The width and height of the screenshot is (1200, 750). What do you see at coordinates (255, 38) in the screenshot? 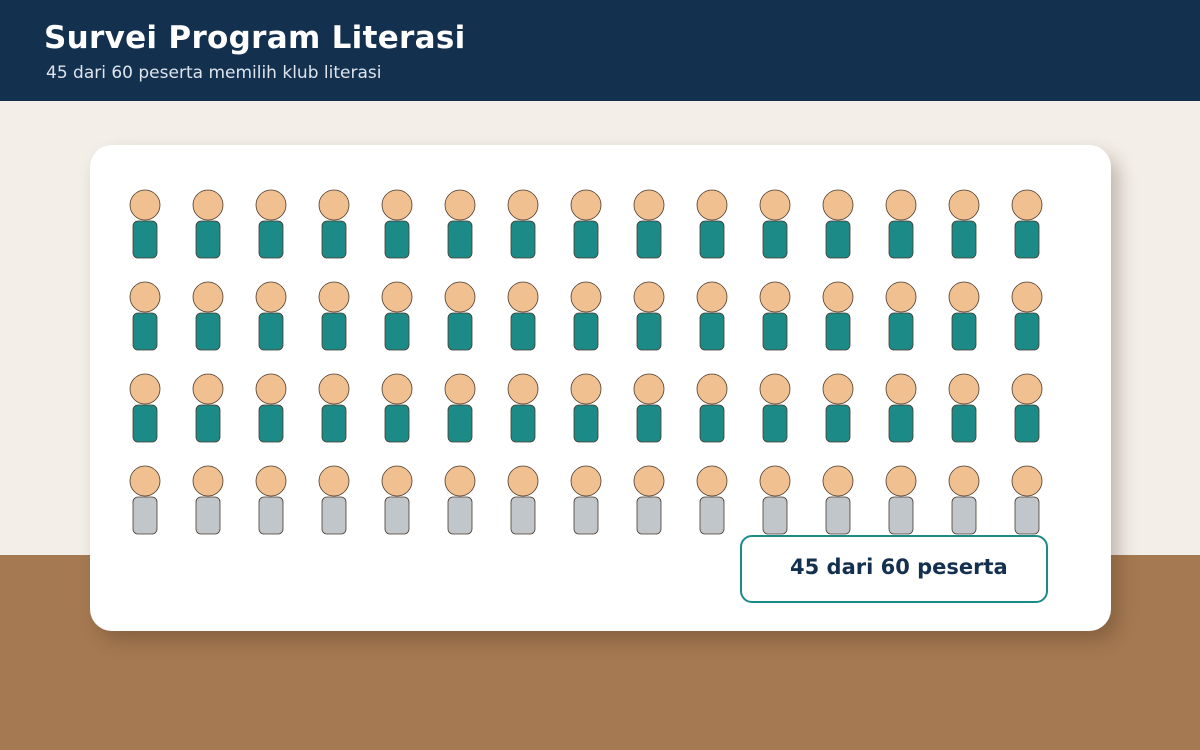
I see `page-title: Survei Program Literasi` at bounding box center [255, 38].